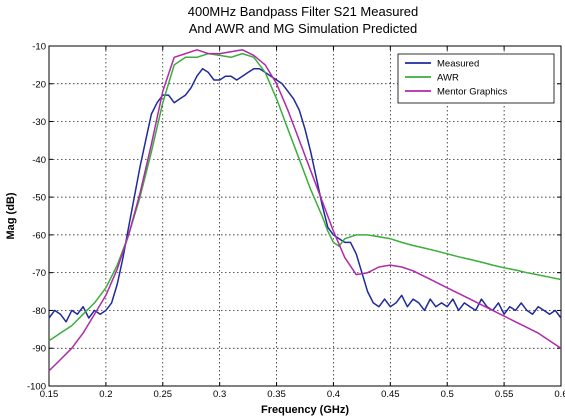 The height and width of the screenshot is (419, 565). I want to click on legend-label: AWR, so click(448, 78).